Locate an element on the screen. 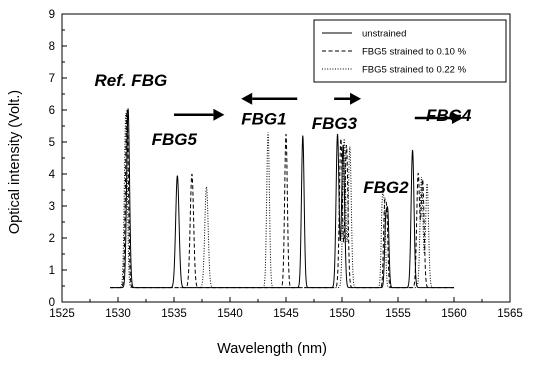 The height and width of the screenshot is (365, 545). legend-box is located at coordinates (410, 51).